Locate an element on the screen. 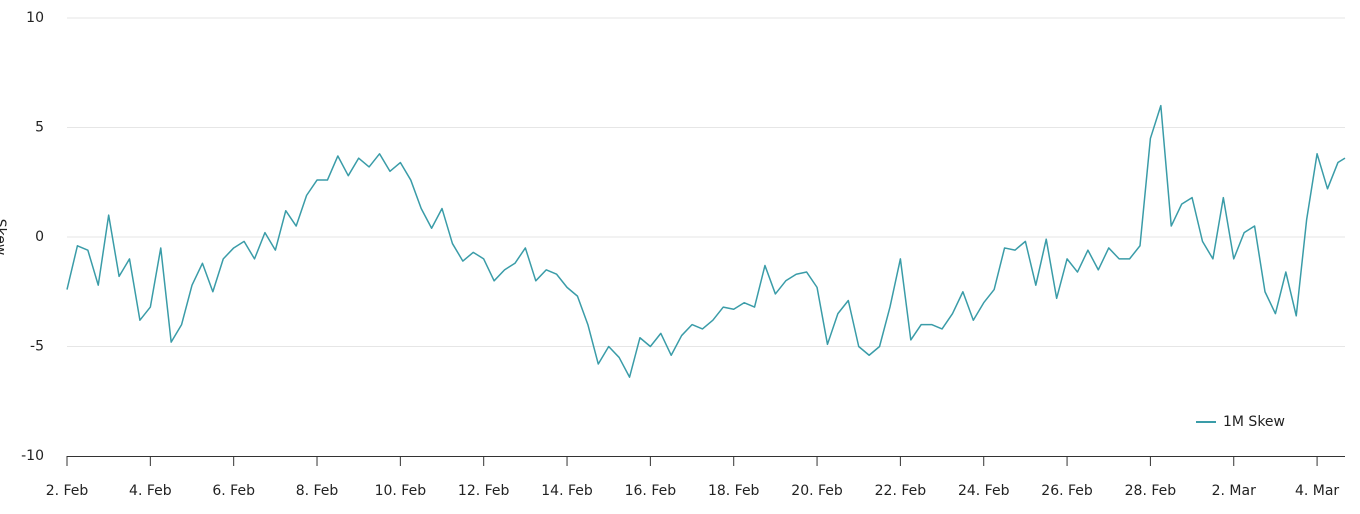  x-tick-label: 14. Feb is located at coordinates (567, 491).